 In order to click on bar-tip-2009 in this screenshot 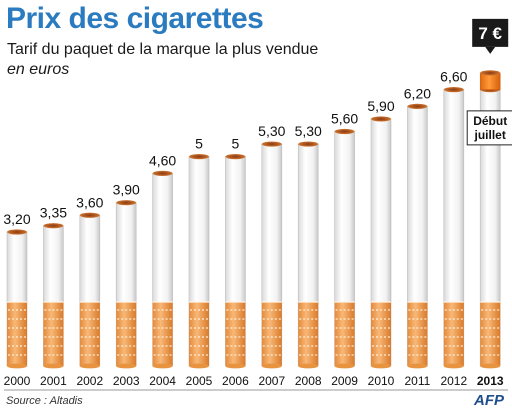, I will do `click(344, 131)`.